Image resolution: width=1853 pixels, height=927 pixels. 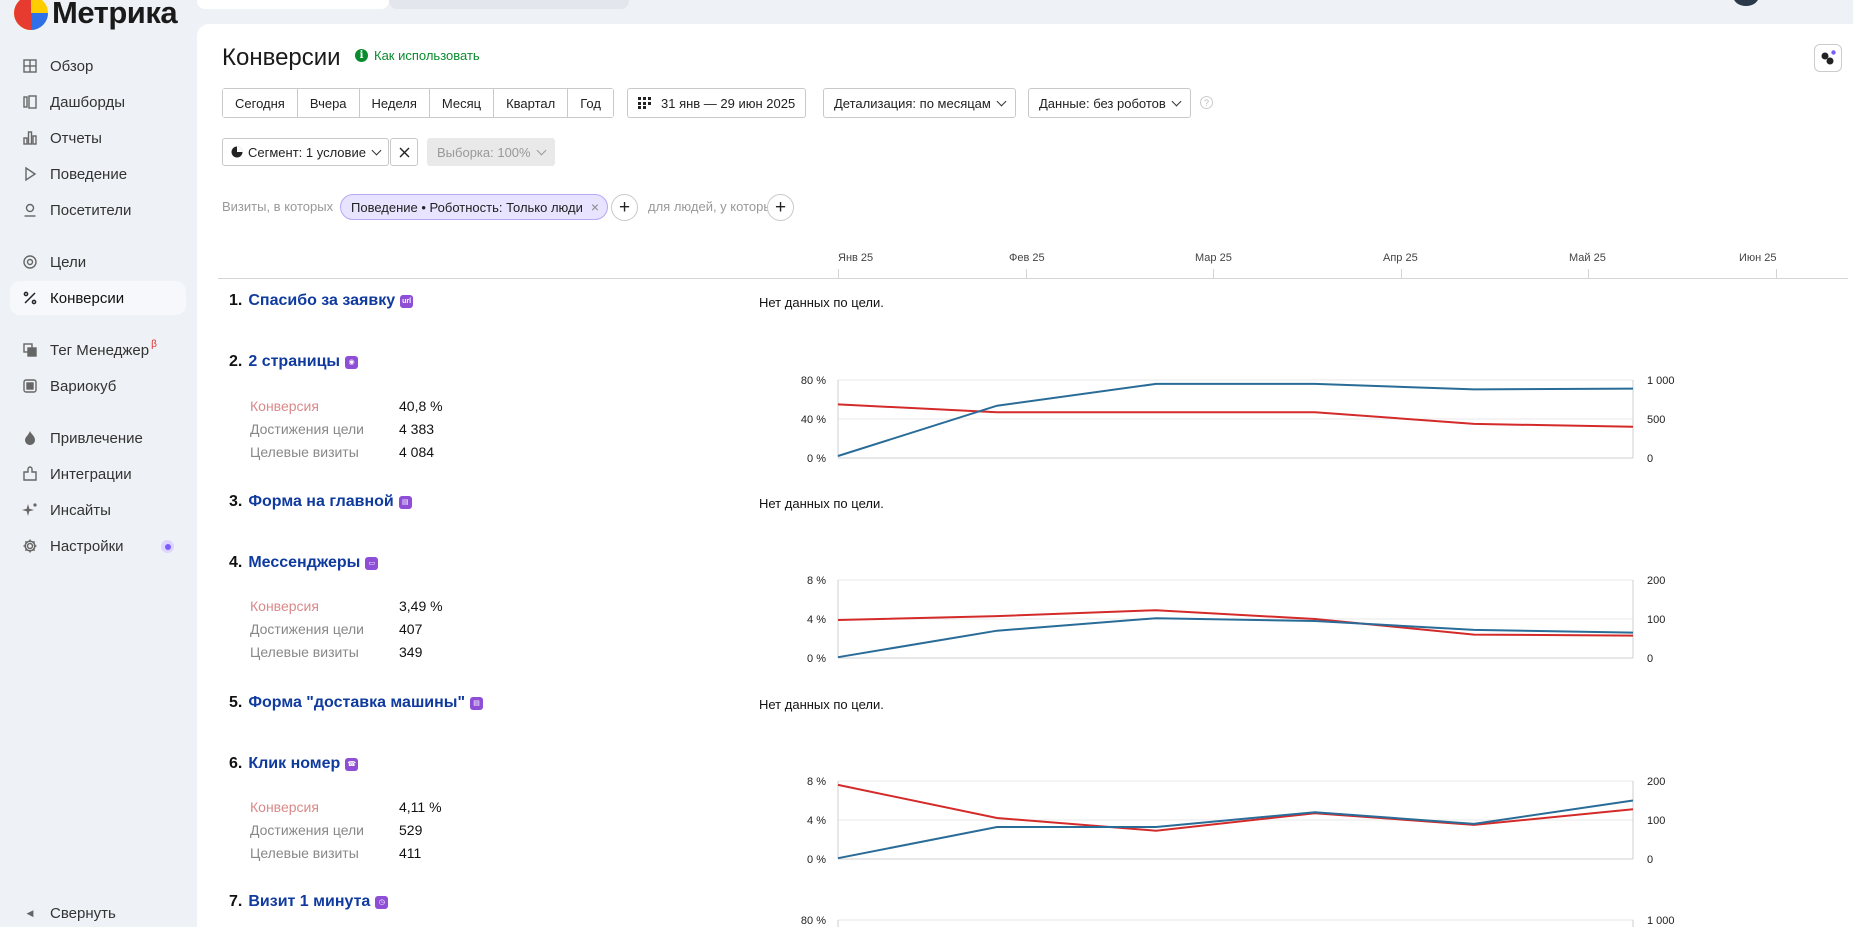 What do you see at coordinates (1238, 921) in the screenshot?
I see `goal-chart-visit-1-minute: 80 % 1 000` at bounding box center [1238, 921].